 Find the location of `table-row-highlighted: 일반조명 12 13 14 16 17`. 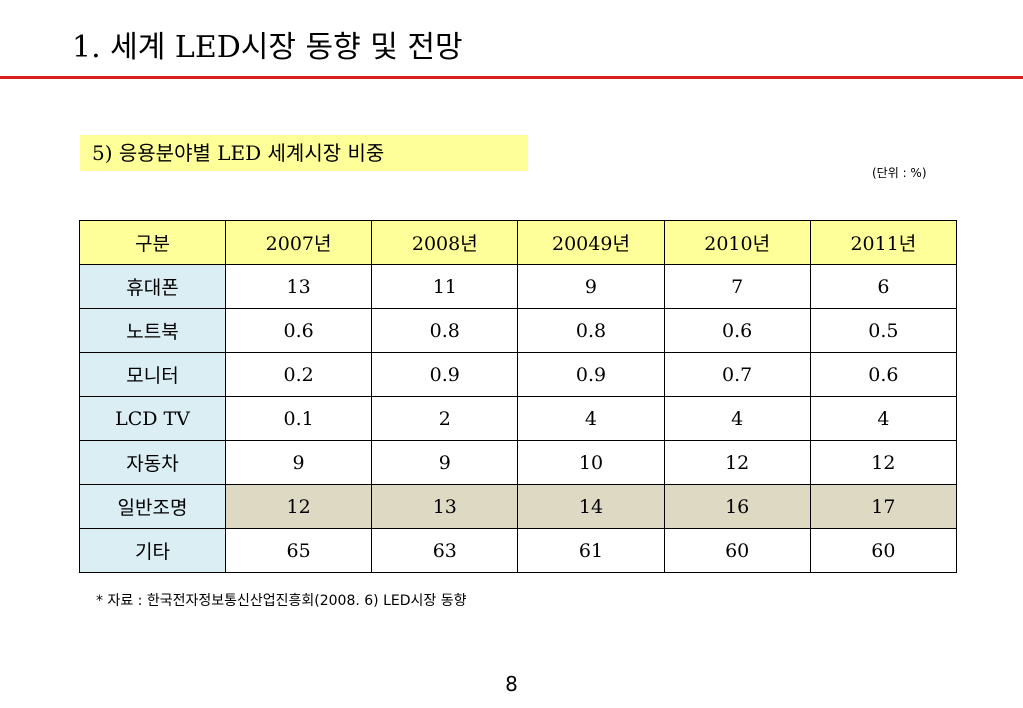

table-row-highlighted: 일반조명 12 13 14 16 17 is located at coordinates (518, 506).